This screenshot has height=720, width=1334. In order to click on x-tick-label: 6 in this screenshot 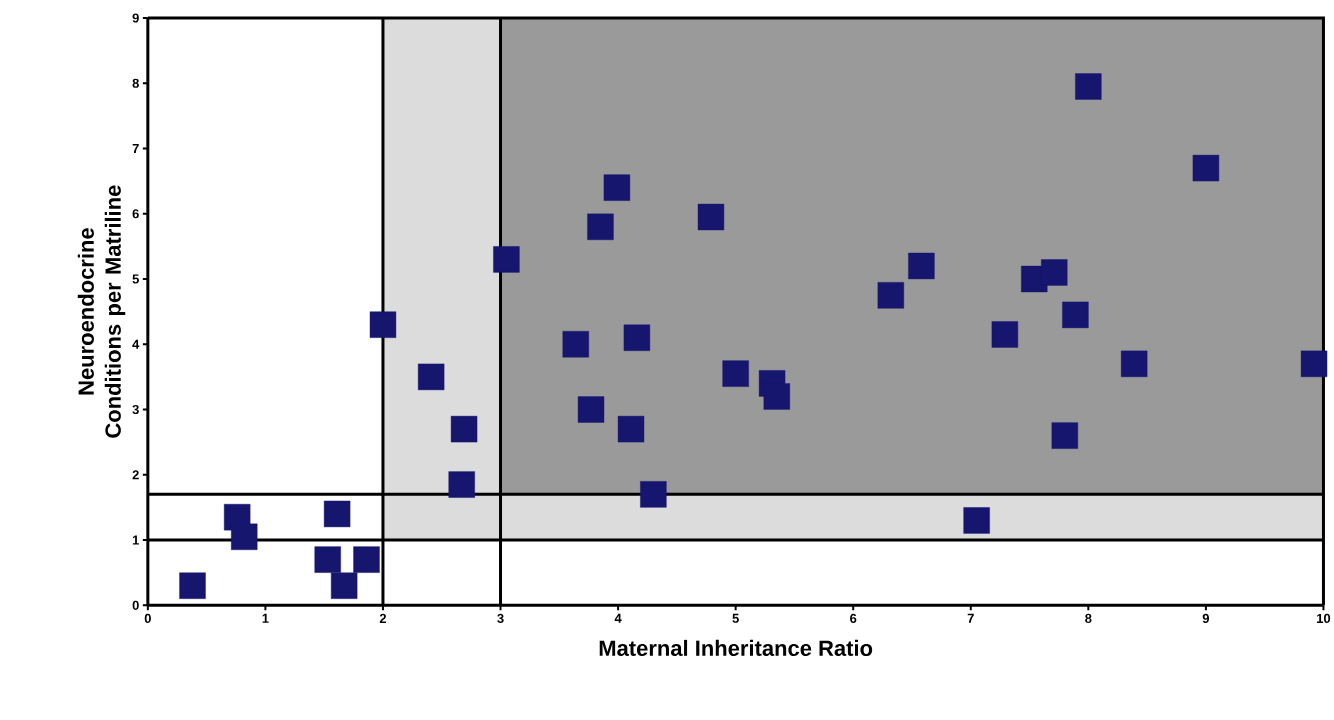, I will do `click(853, 618)`.